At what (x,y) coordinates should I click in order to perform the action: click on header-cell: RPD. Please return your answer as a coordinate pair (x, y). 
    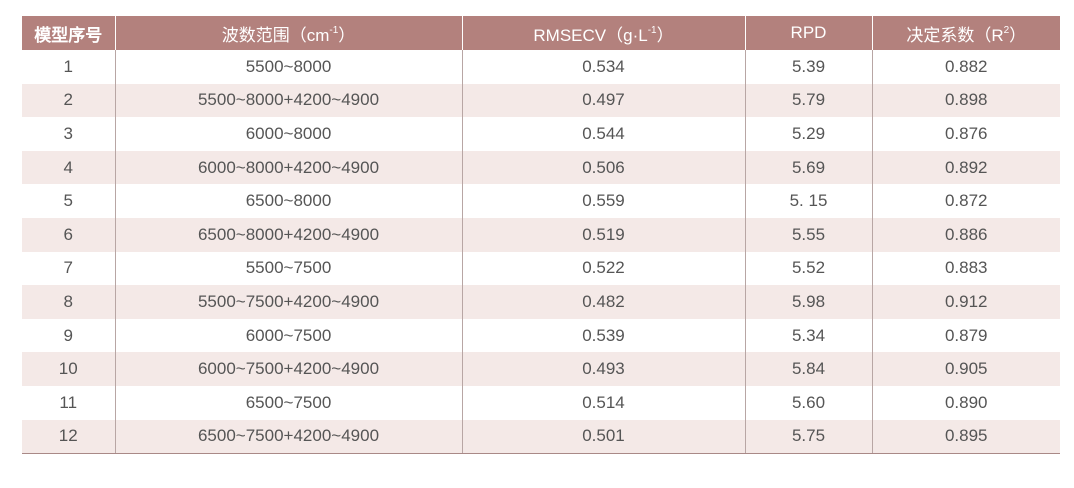
    Looking at the image, I should click on (808, 33).